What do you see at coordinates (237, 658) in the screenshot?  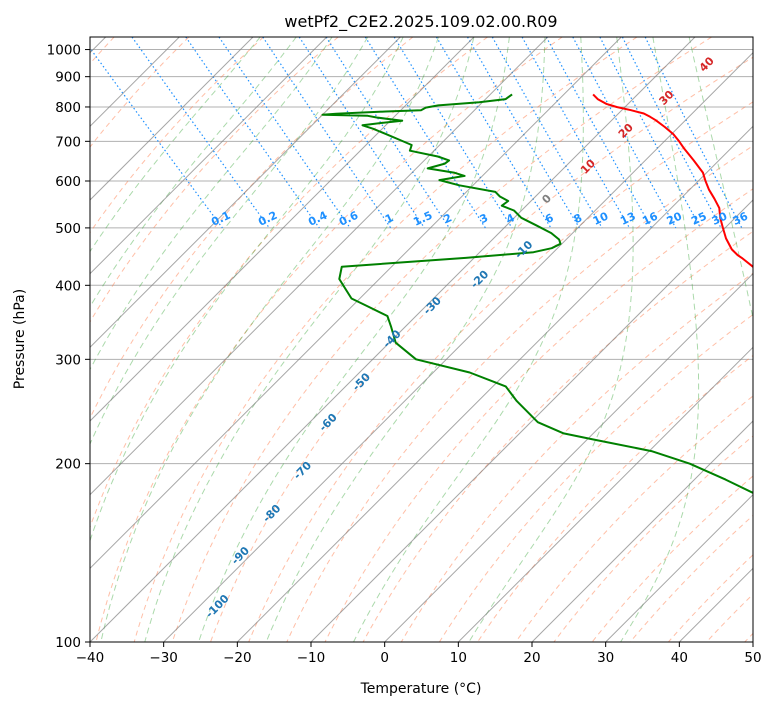 I see `x-tick-label: −20` at bounding box center [237, 658].